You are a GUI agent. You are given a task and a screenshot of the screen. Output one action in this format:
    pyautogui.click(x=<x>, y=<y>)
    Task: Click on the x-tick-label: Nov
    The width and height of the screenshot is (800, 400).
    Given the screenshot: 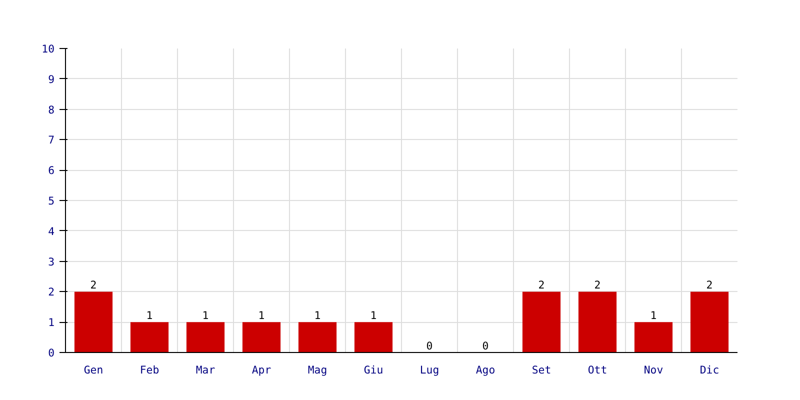 What is the action you would take?
    pyautogui.click(x=654, y=370)
    